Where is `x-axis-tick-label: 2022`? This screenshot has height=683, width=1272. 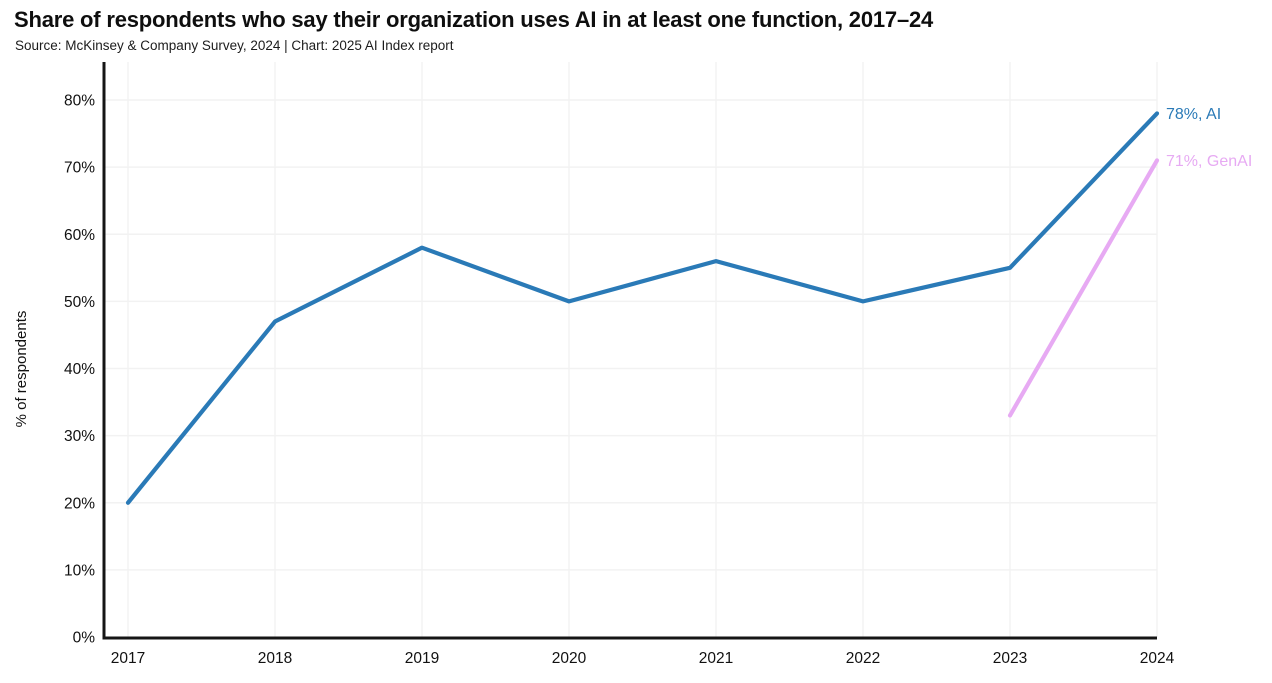
x-axis-tick-label: 2022 is located at coordinates (863, 658).